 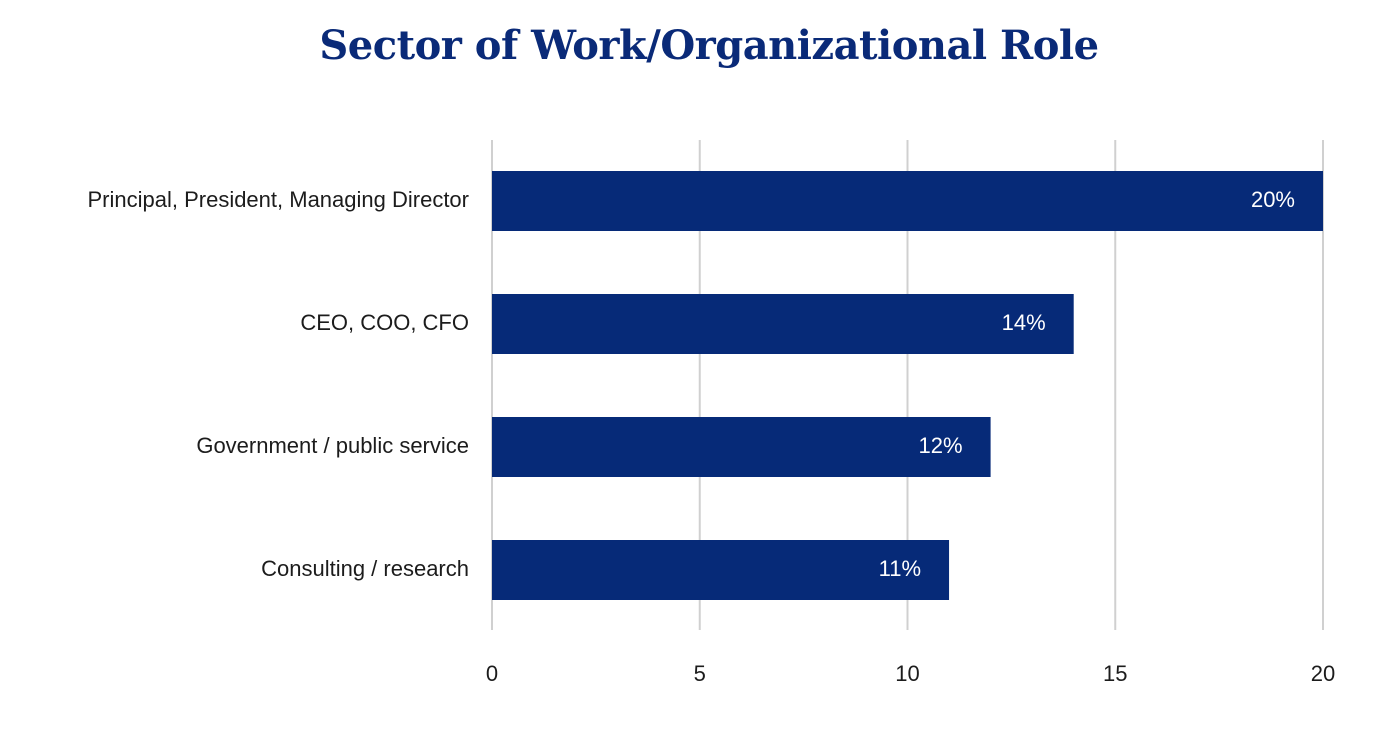 I want to click on data-label: 12%, so click(x=941, y=445).